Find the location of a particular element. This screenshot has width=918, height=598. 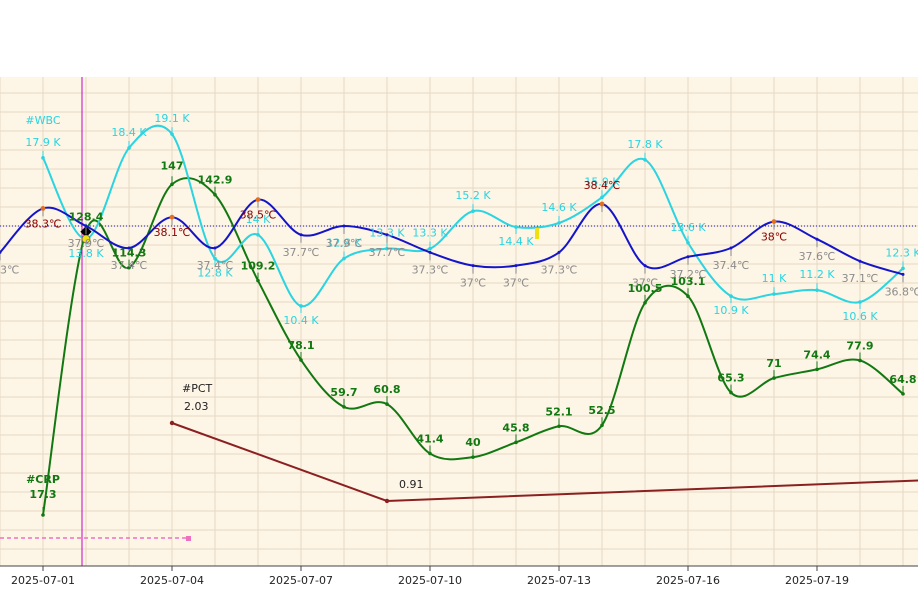

temperature-data-label: 37.1℃ is located at coordinates (860, 278).